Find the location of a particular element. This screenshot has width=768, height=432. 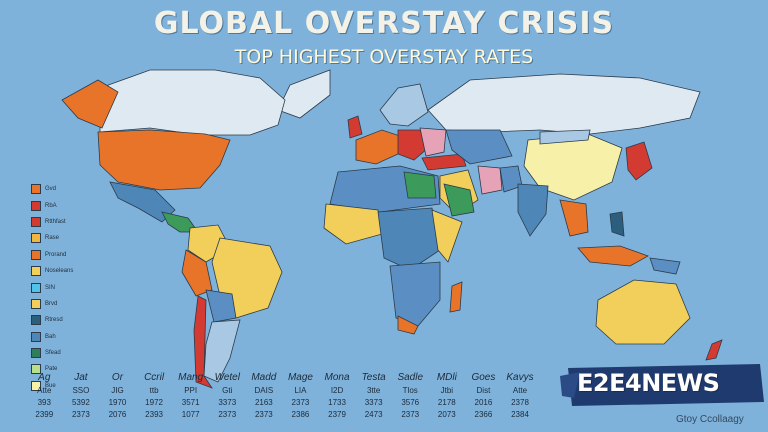

argentina-region is located at coordinates (222, 351).